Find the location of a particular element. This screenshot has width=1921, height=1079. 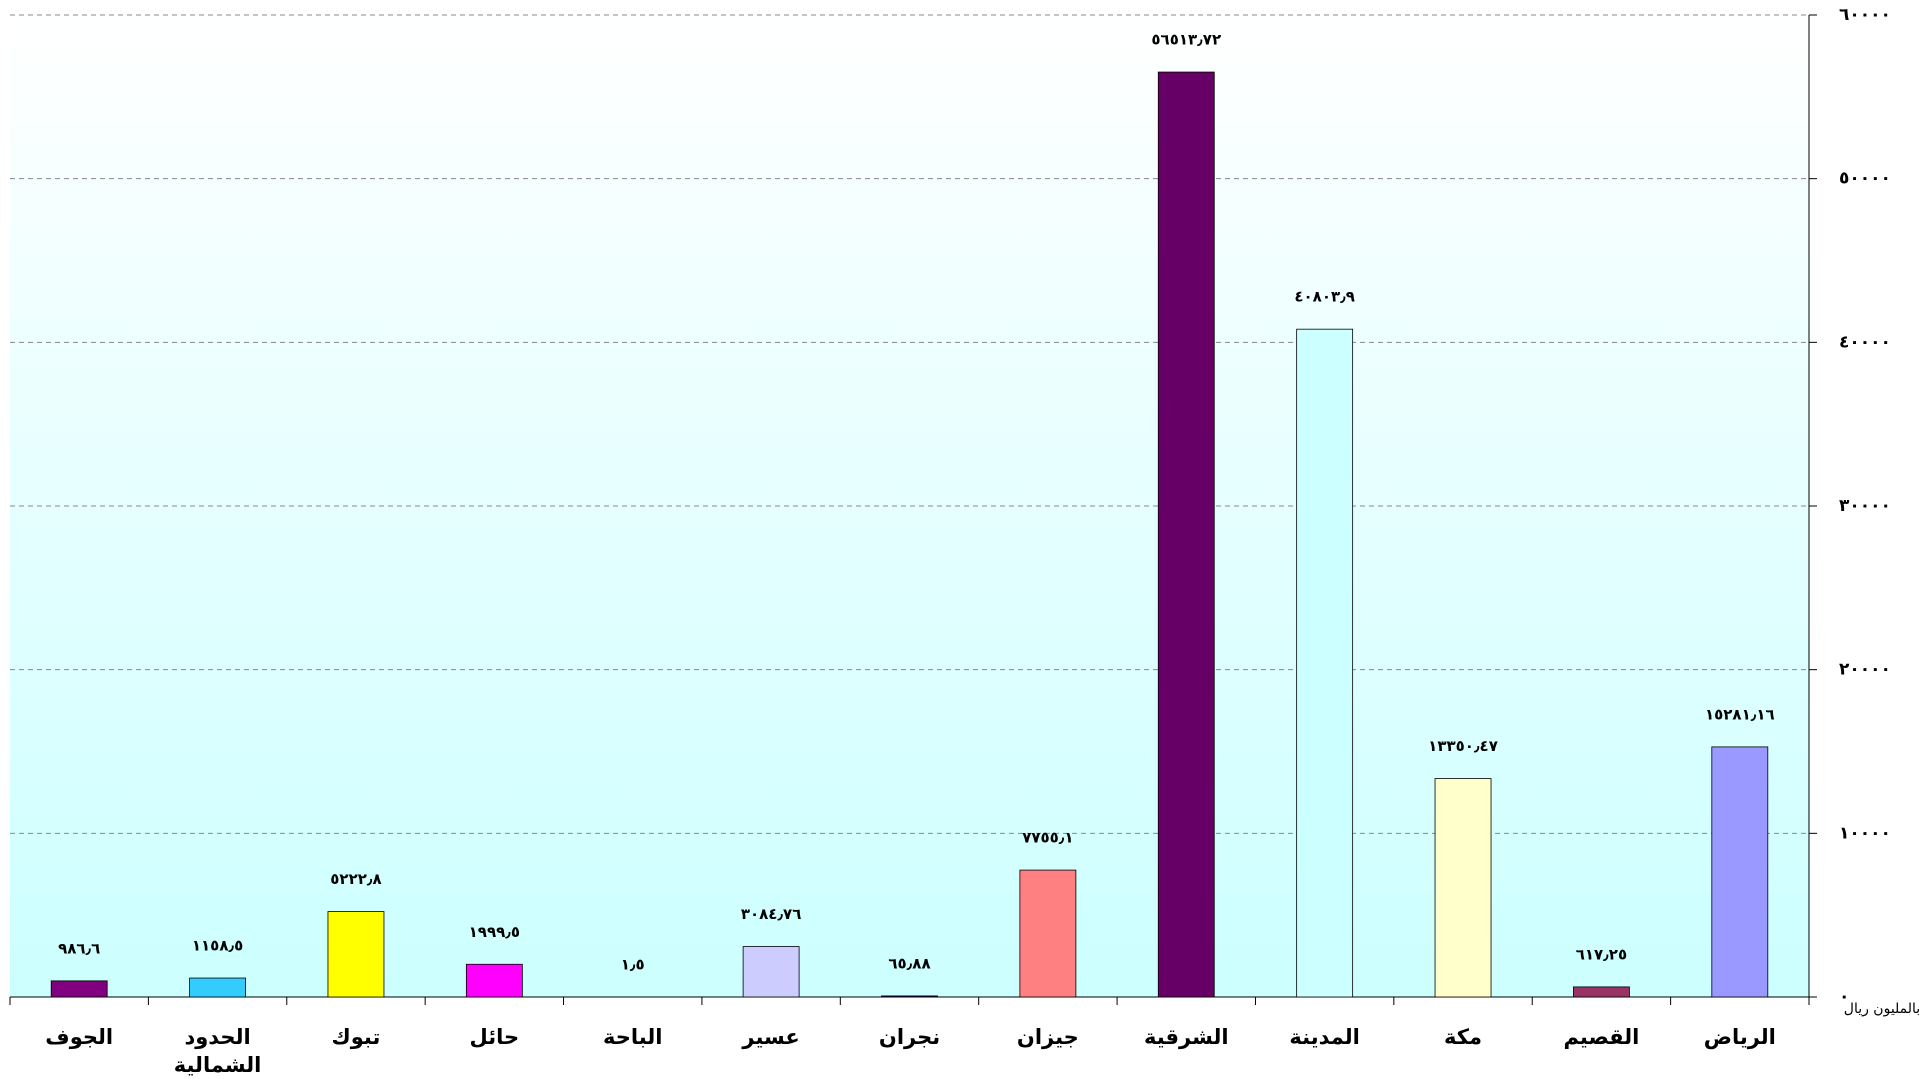

value-label: ٣٠٨٤٫٧٦ is located at coordinates (771, 914).